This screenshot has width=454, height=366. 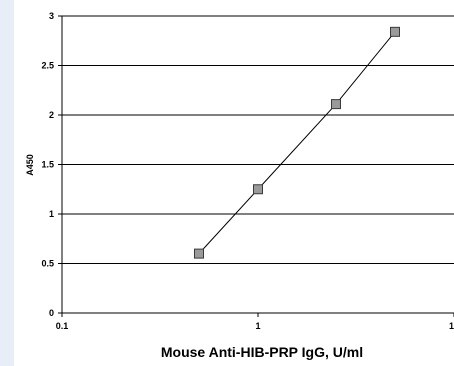 What do you see at coordinates (257, 326) in the screenshot?
I see `x-tick-label: 1` at bounding box center [257, 326].